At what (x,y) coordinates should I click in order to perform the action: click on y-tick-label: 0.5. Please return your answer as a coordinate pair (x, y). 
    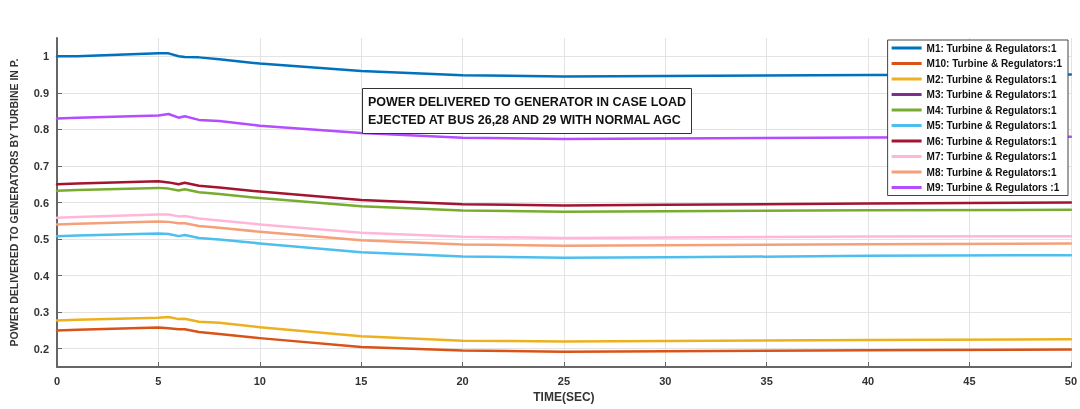
    Looking at the image, I should click on (41, 239).